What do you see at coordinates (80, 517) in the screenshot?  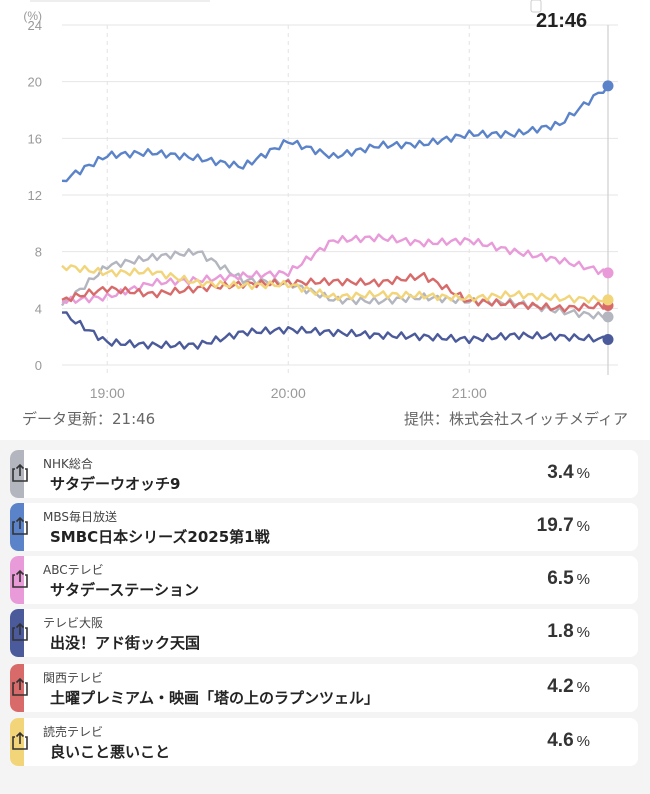 I see `station-name: MBS毎日放送` at bounding box center [80, 517].